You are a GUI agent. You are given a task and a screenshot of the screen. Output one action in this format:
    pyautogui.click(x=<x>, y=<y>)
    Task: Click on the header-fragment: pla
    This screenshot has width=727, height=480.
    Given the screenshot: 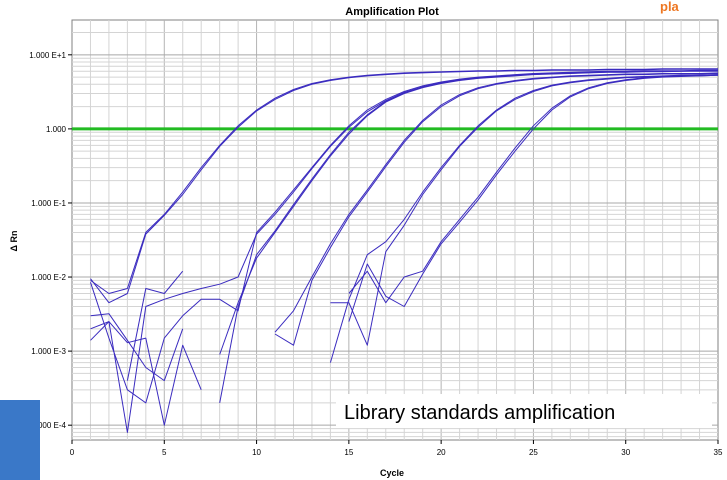 What is the action you would take?
    pyautogui.click(x=667, y=7)
    